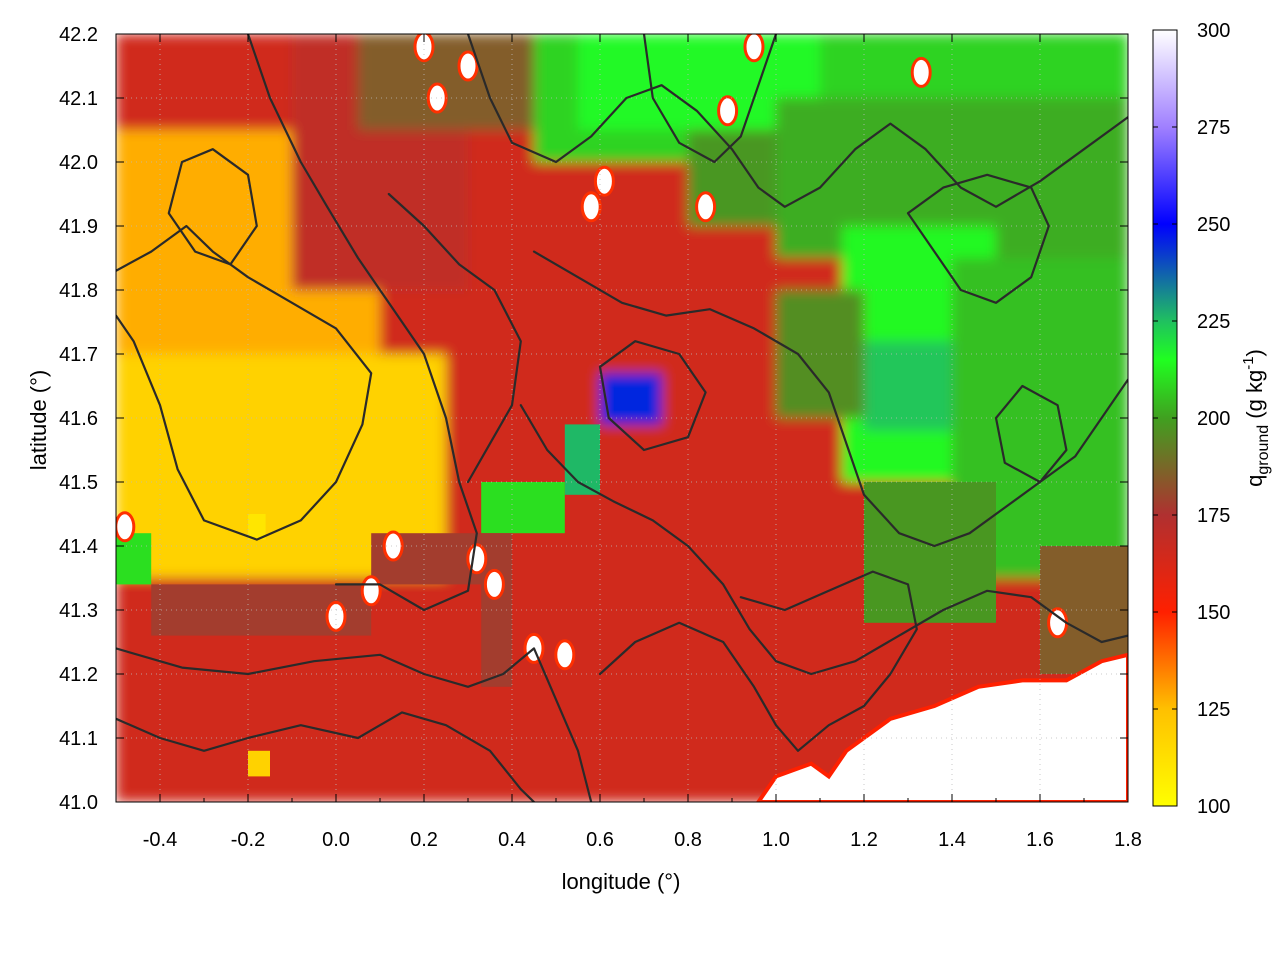 Image resolution: width=1280 pixels, height=960 pixels. What do you see at coordinates (336, 840) in the screenshot?
I see `x-tick-label: 0.0` at bounding box center [336, 840].